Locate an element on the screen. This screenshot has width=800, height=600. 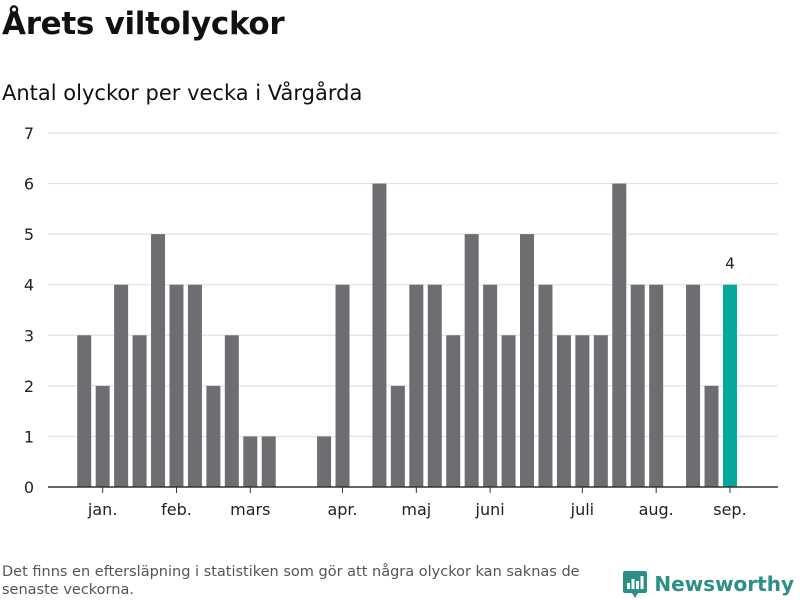
data-label: 4 is located at coordinates (730, 264).